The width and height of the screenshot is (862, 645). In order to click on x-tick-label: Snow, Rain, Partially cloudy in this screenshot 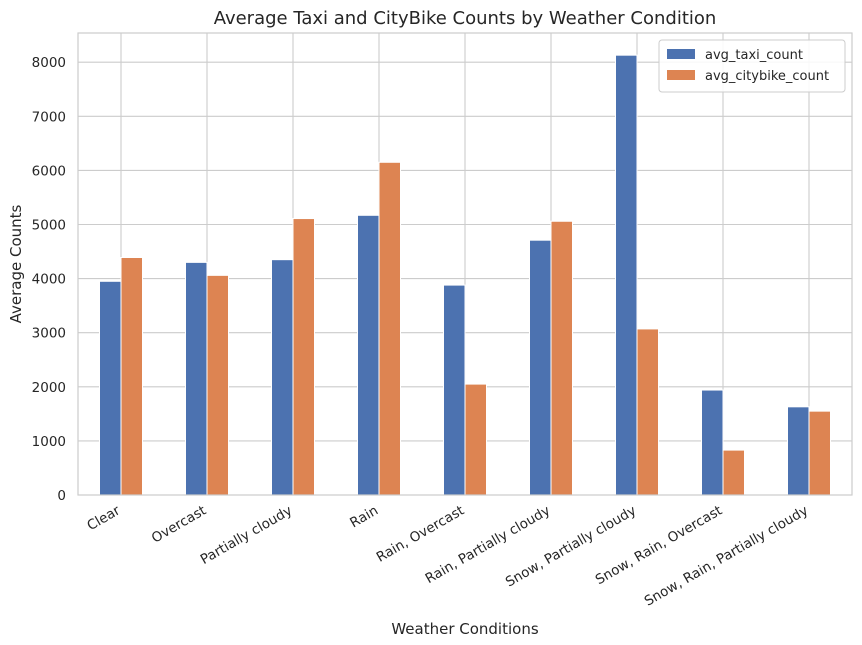, I will do `click(726, 556)`.